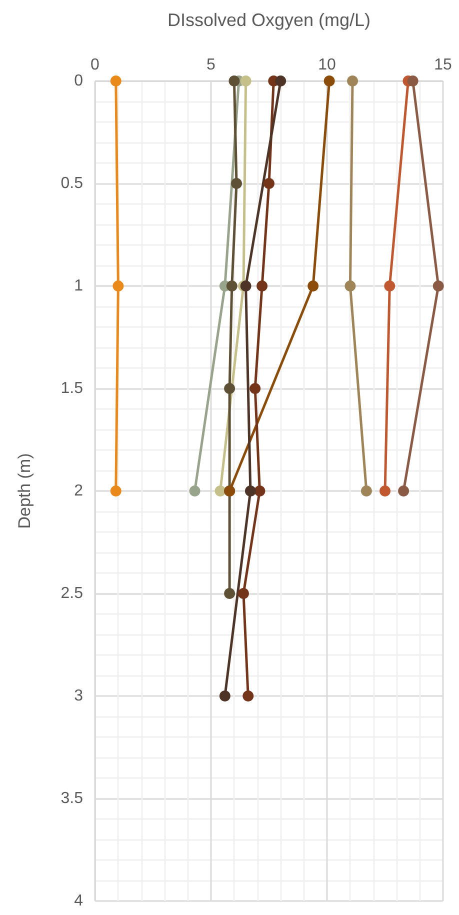 Image resolution: width=459 pixels, height=915 pixels. I want to click on y-tick-label: 1.5, so click(72, 388).